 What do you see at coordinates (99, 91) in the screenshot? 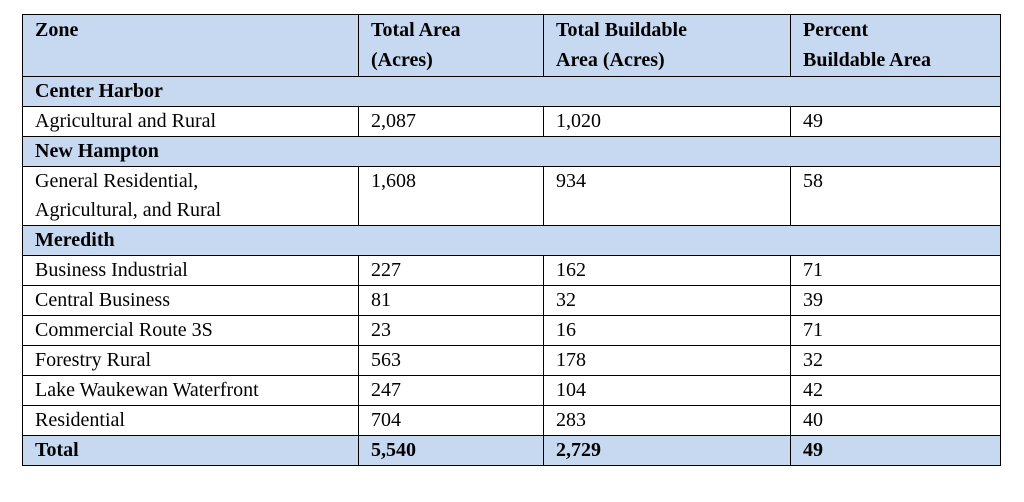
I see `cell-text: Center Harbor` at bounding box center [99, 91].